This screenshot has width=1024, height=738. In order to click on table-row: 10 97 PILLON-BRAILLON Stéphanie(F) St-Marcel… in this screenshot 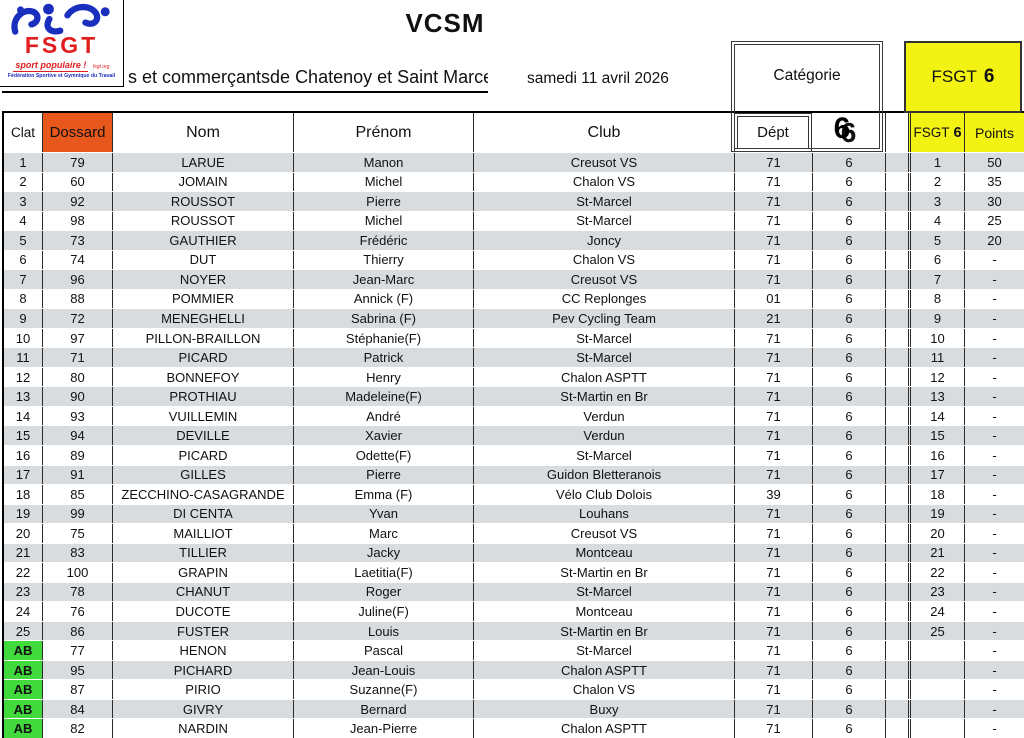, I will do `click(514, 337)`.